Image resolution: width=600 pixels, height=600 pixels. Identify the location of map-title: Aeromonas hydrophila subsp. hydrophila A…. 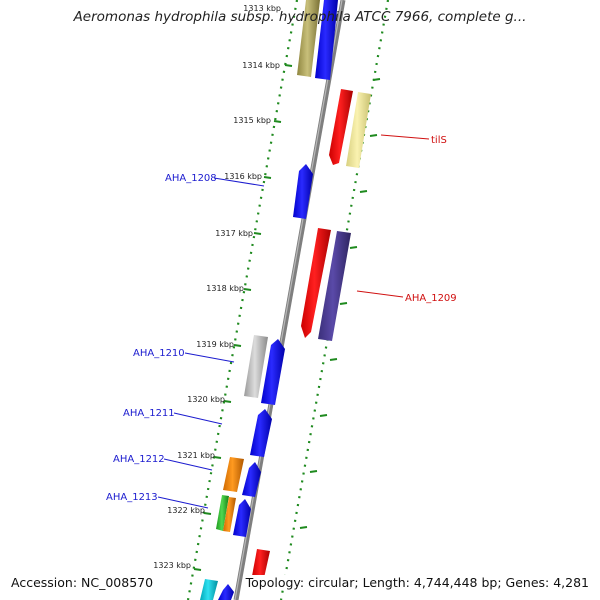
(300, 17).